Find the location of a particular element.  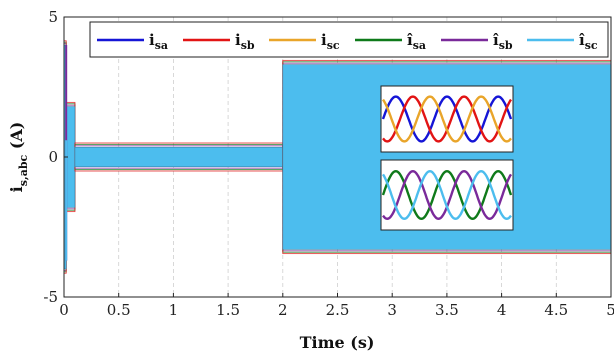

x-tick-label: 2 is located at coordinates (283, 310).